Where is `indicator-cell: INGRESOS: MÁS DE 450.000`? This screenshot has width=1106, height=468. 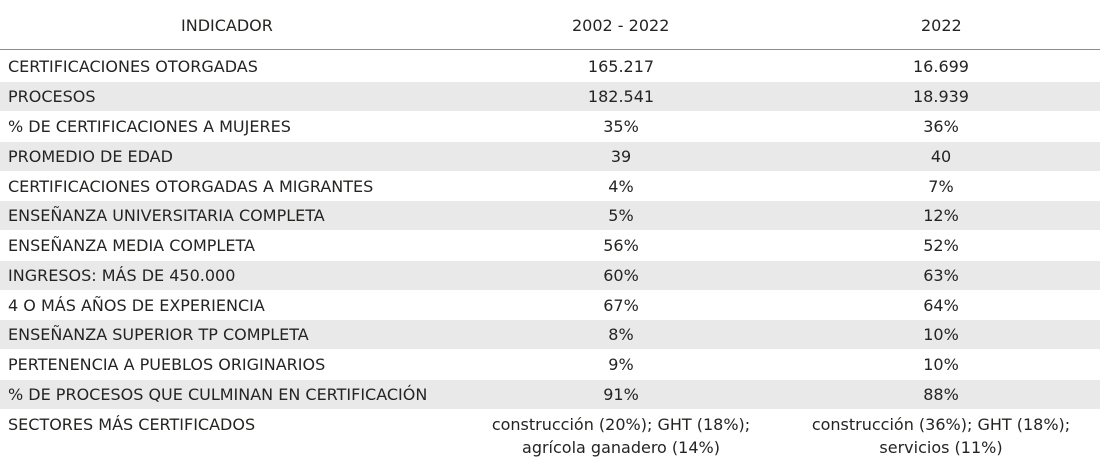 indicator-cell: INGRESOS: MÁS DE 450.000 is located at coordinates (122, 275).